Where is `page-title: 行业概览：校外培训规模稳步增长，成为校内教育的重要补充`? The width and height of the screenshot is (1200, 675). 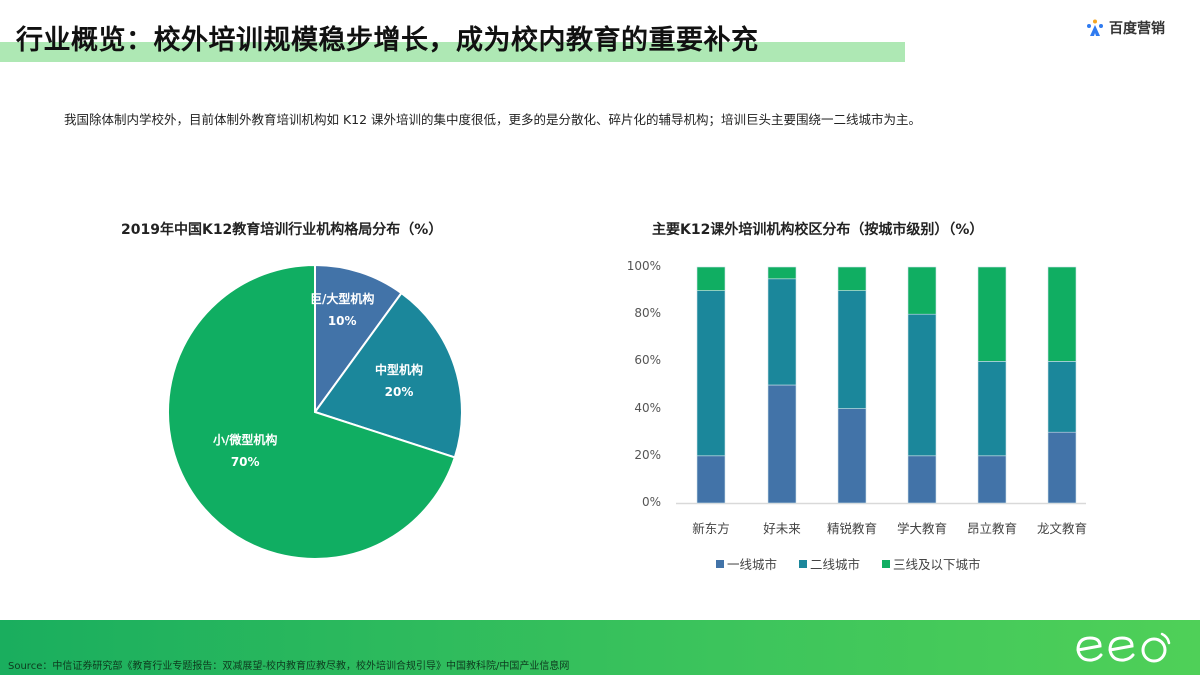 page-title: 行业概览：校外培训规模稳步增长，成为校内教育的重要补充 is located at coordinates (387, 40).